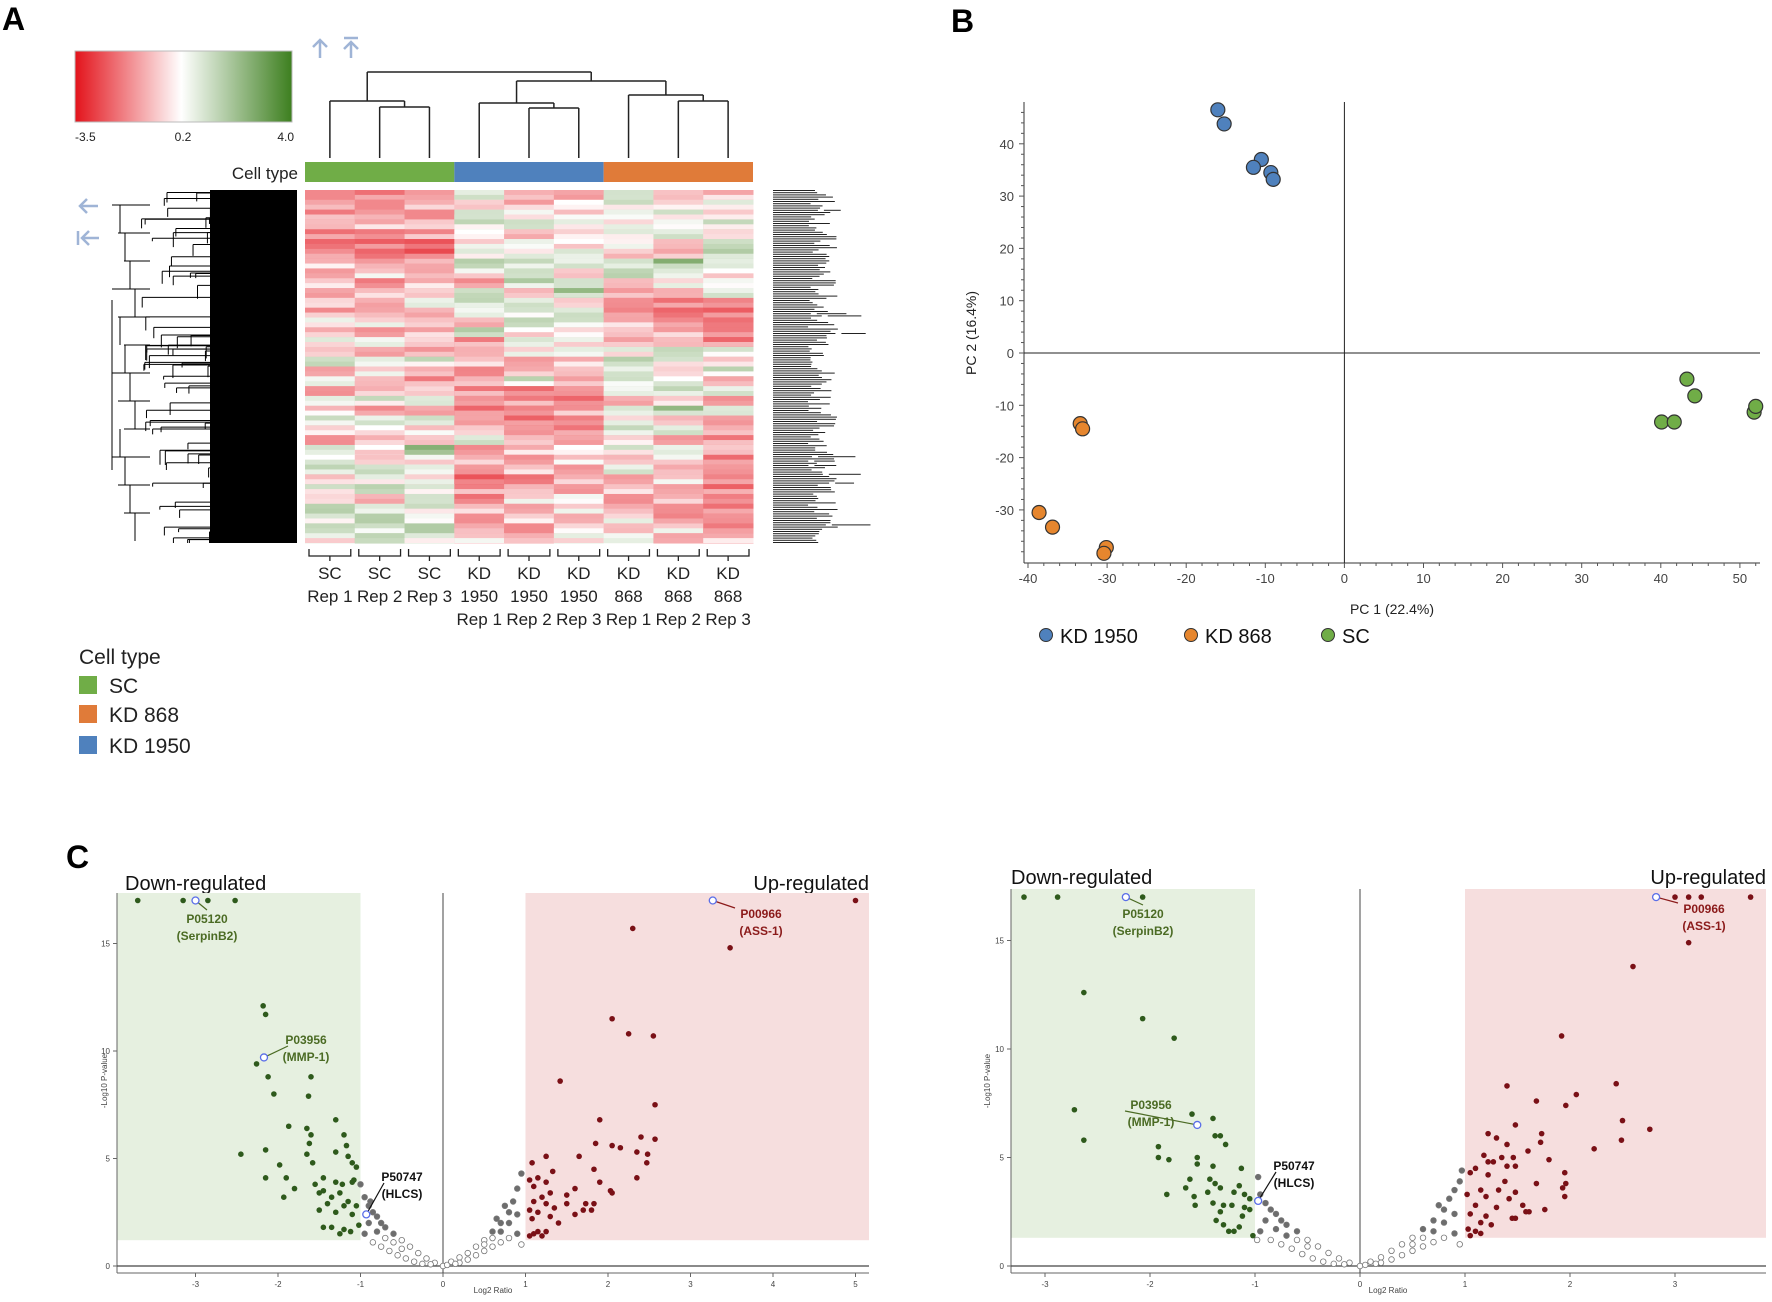 This screenshot has height=1302, width=1772. Describe the element at coordinates (1107, 578) in the screenshot. I see `x-tick-label: -30` at that location.